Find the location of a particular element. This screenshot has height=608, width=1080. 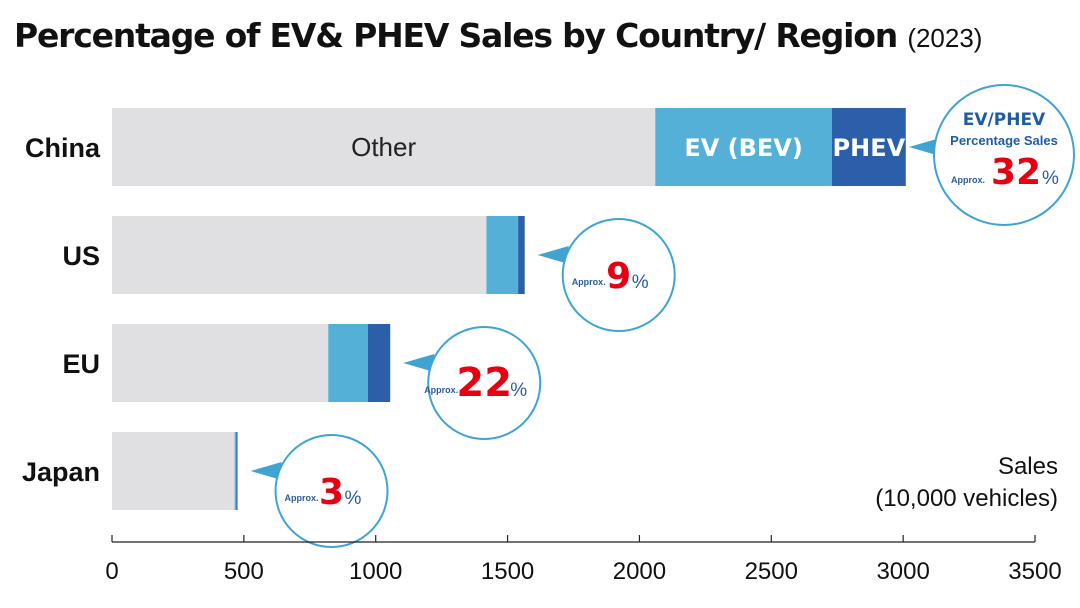

x-tick-label-2000: 2000 is located at coordinates (639, 571).